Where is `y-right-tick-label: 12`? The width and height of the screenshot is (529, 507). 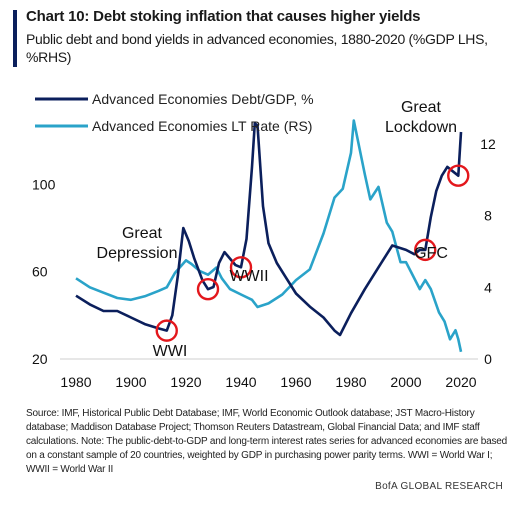
y-right-tick-label: 12 is located at coordinates (488, 144).